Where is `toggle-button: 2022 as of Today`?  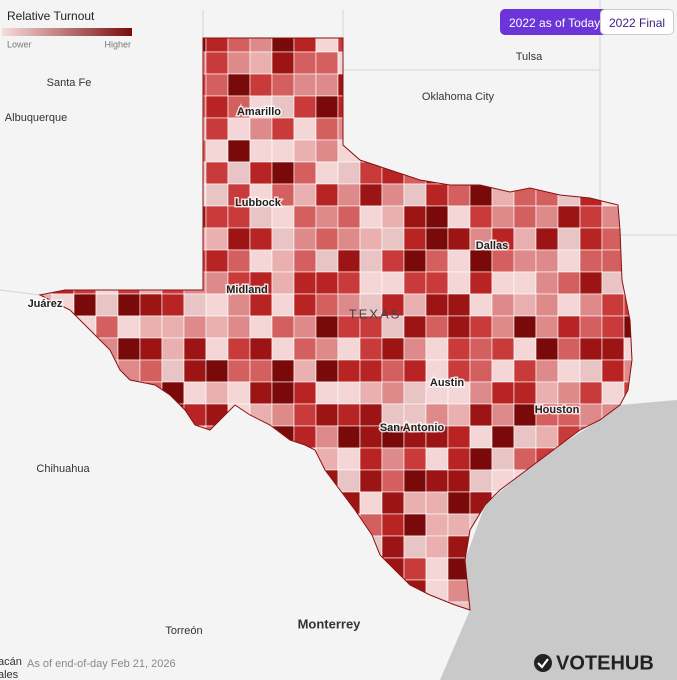
toggle-button: 2022 as of Today is located at coordinates (555, 22).